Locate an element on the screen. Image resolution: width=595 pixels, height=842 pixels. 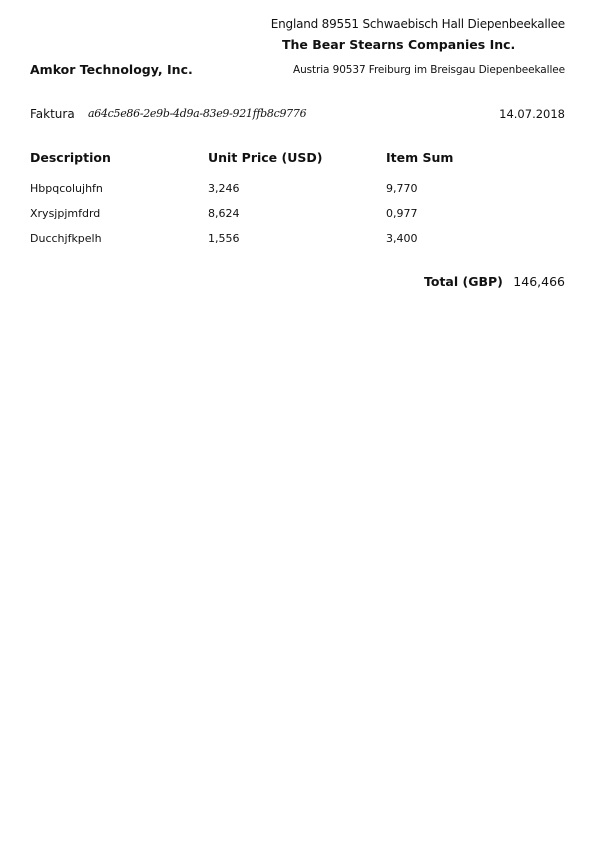
item-description: Hbpqcolujhfn is located at coordinates (66, 188).